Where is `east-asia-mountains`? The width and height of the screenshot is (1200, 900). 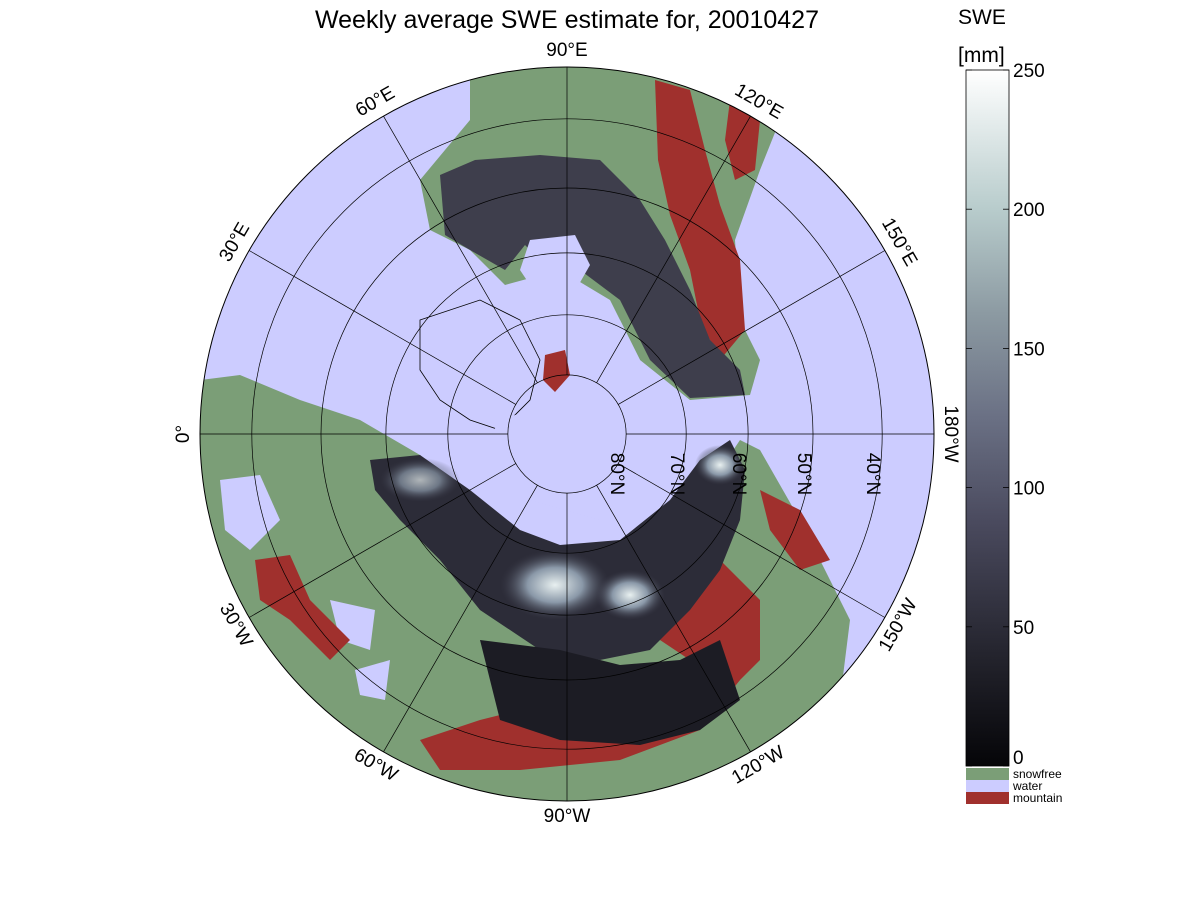 east-asia-mountains is located at coordinates (795, 530).